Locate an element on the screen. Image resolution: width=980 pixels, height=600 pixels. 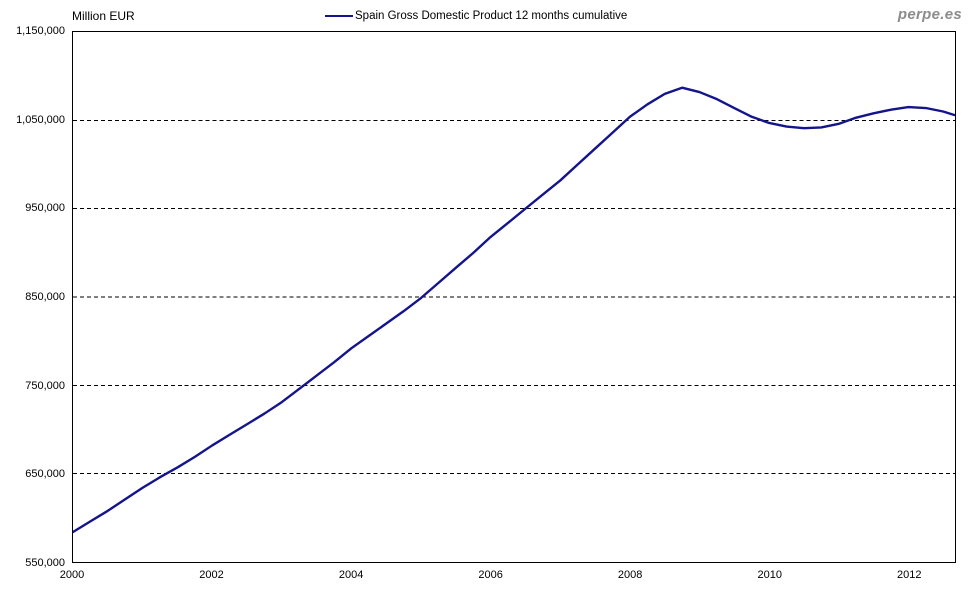
x-tick-label: 2008 is located at coordinates (630, 575).